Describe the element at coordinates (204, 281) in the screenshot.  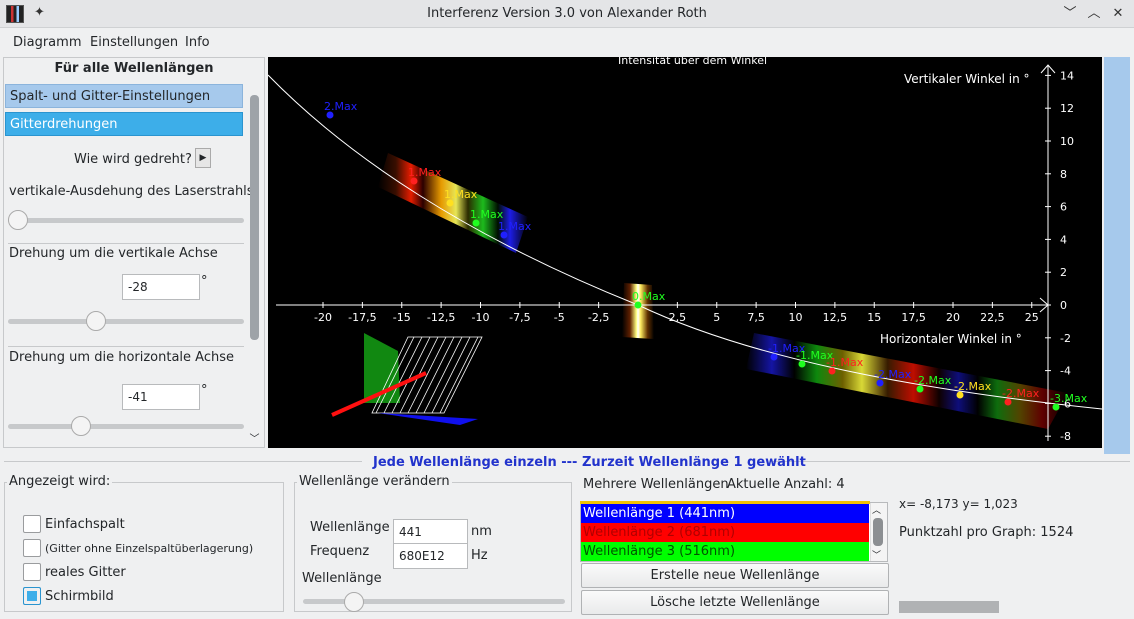
I see `degree-unit: °` at that location.